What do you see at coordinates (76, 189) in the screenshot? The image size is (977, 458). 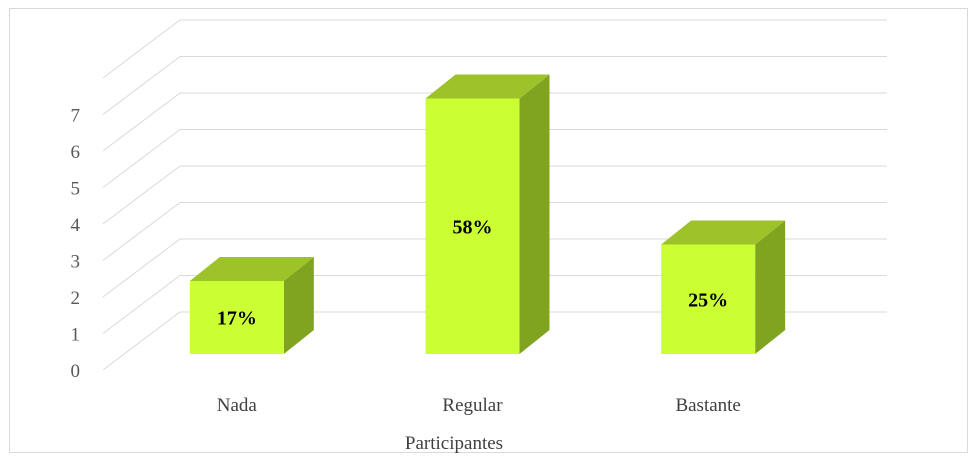 I see `y-tick-label: 5` at bounding box center [76, 189].